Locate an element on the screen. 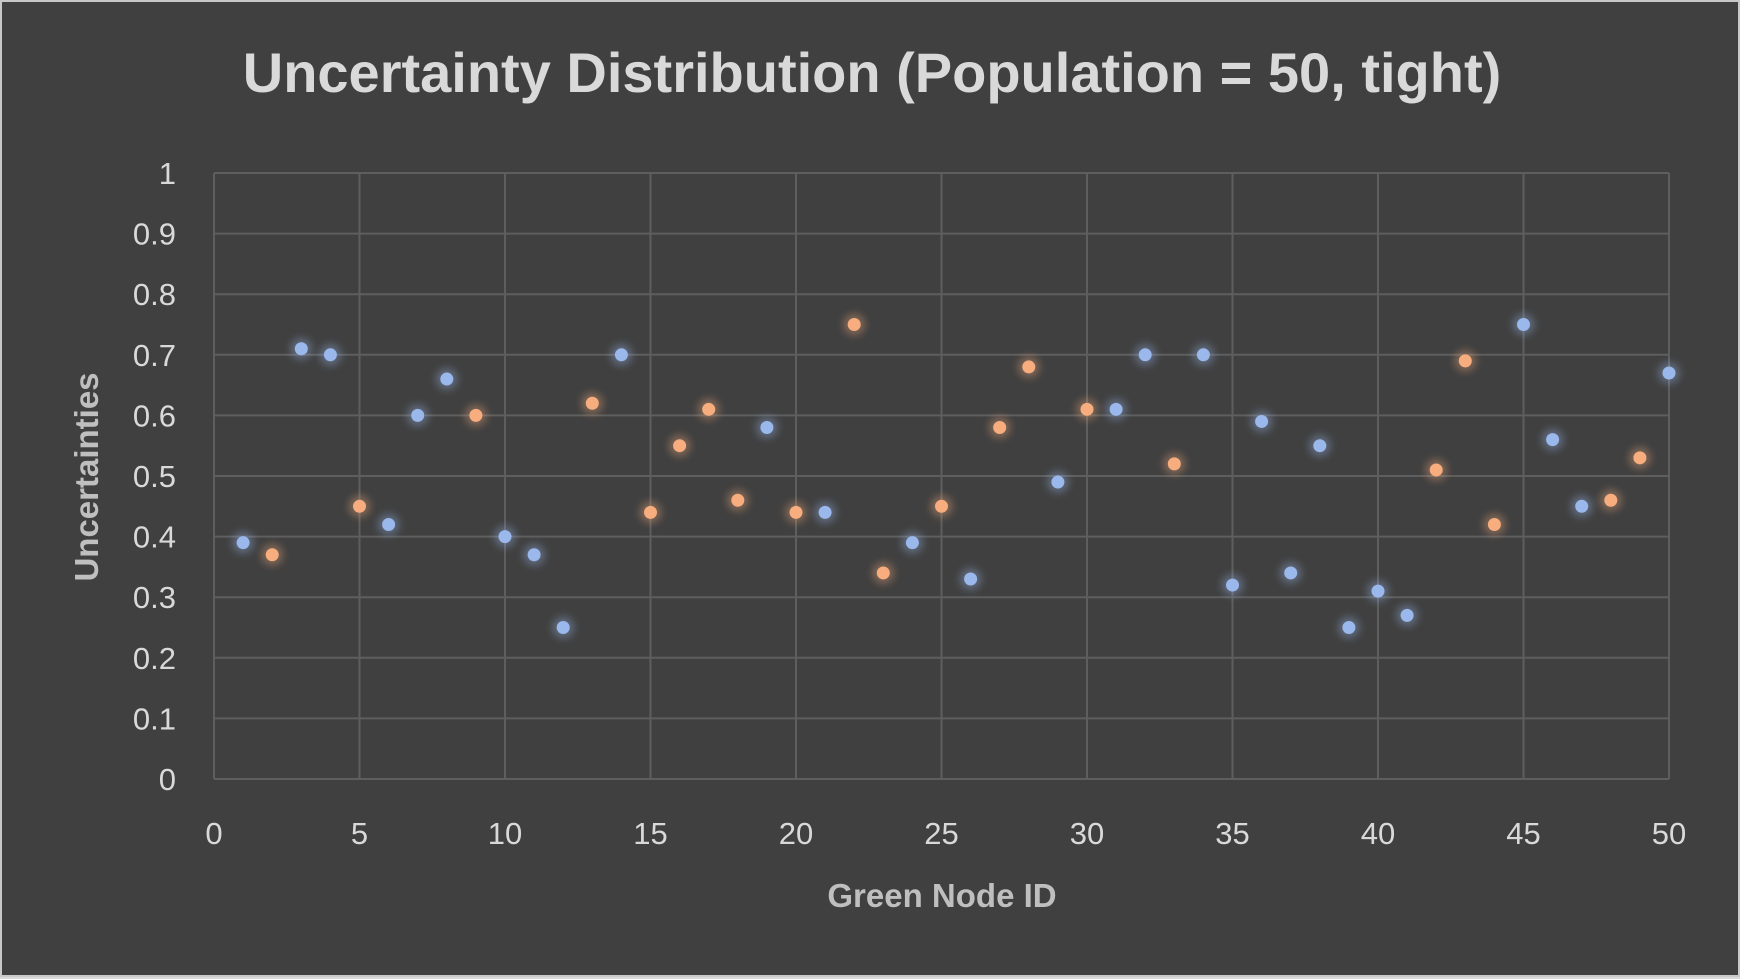  y-tick-label: 0.2 is located at coordinates (154, 658).